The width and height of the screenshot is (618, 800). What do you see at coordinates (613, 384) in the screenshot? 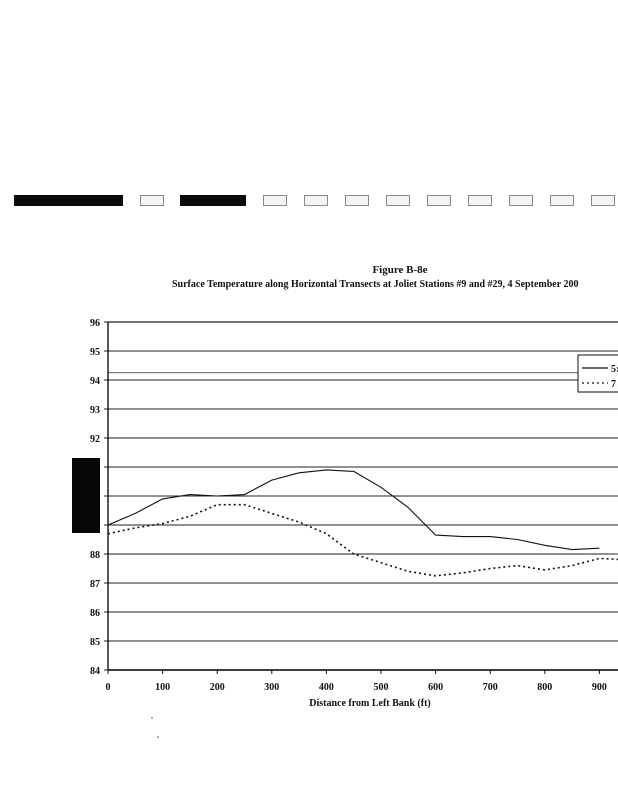
I see `legend-label-2: 7` at bounding box center [613, 384].